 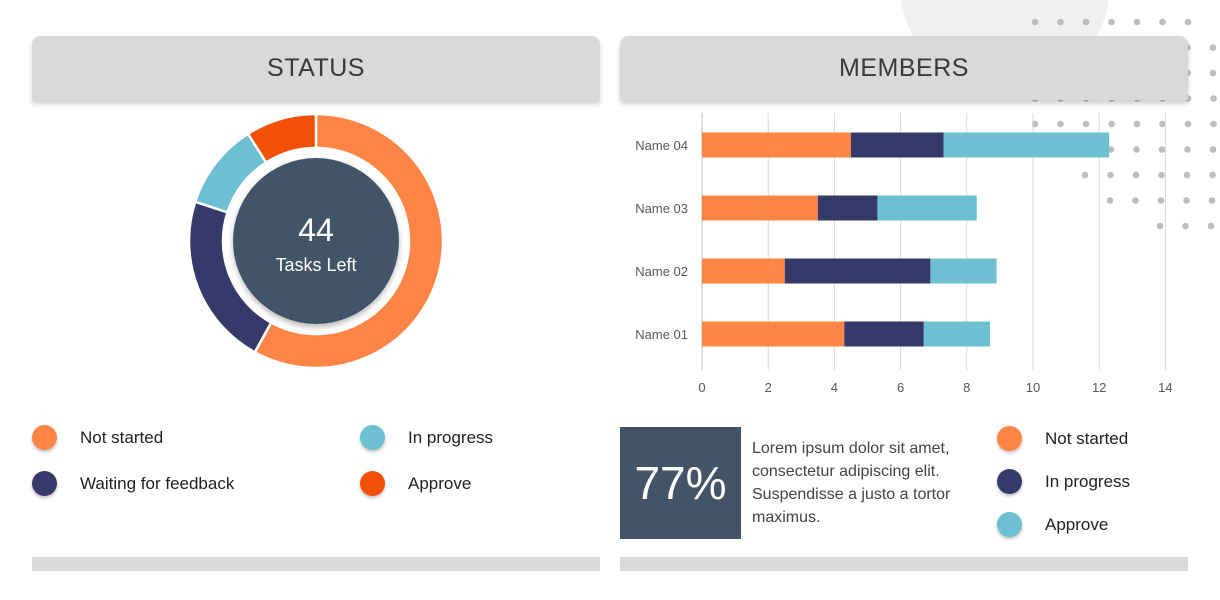 I want to click on status-header: STATUS, so click(x=316, y=68).